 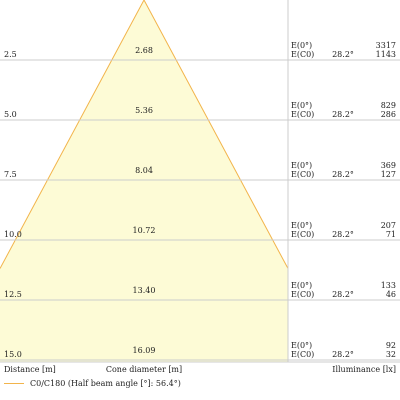 I want to click on illuminance-axis-label: Illuminance [lx], so click(x=364, y=369).